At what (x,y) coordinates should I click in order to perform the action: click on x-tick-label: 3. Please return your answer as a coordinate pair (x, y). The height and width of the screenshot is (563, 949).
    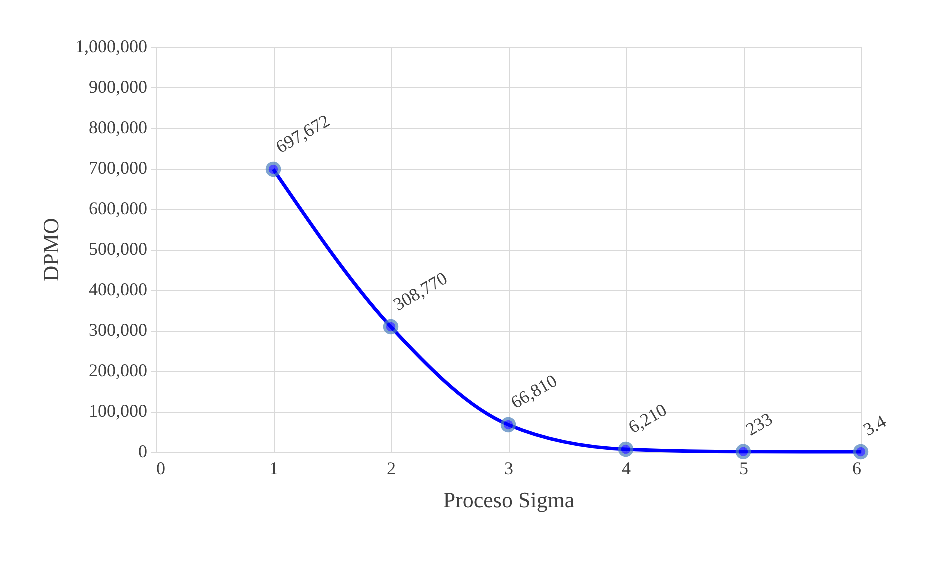
    Looking at the image, I should click on (509, 468).